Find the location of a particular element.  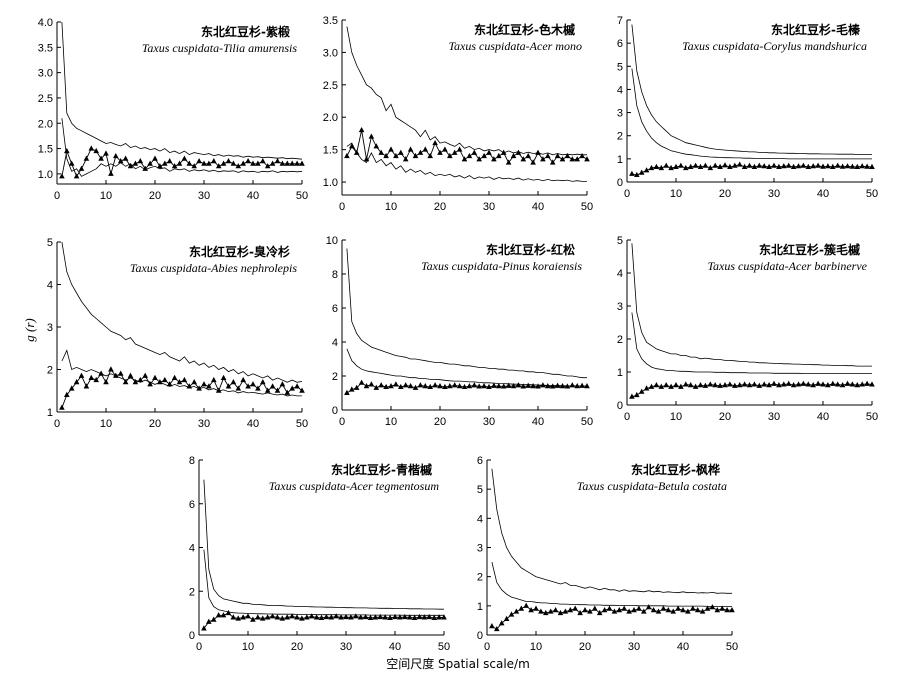

y-tick-label: 2 is located at coordinates (192, 592).